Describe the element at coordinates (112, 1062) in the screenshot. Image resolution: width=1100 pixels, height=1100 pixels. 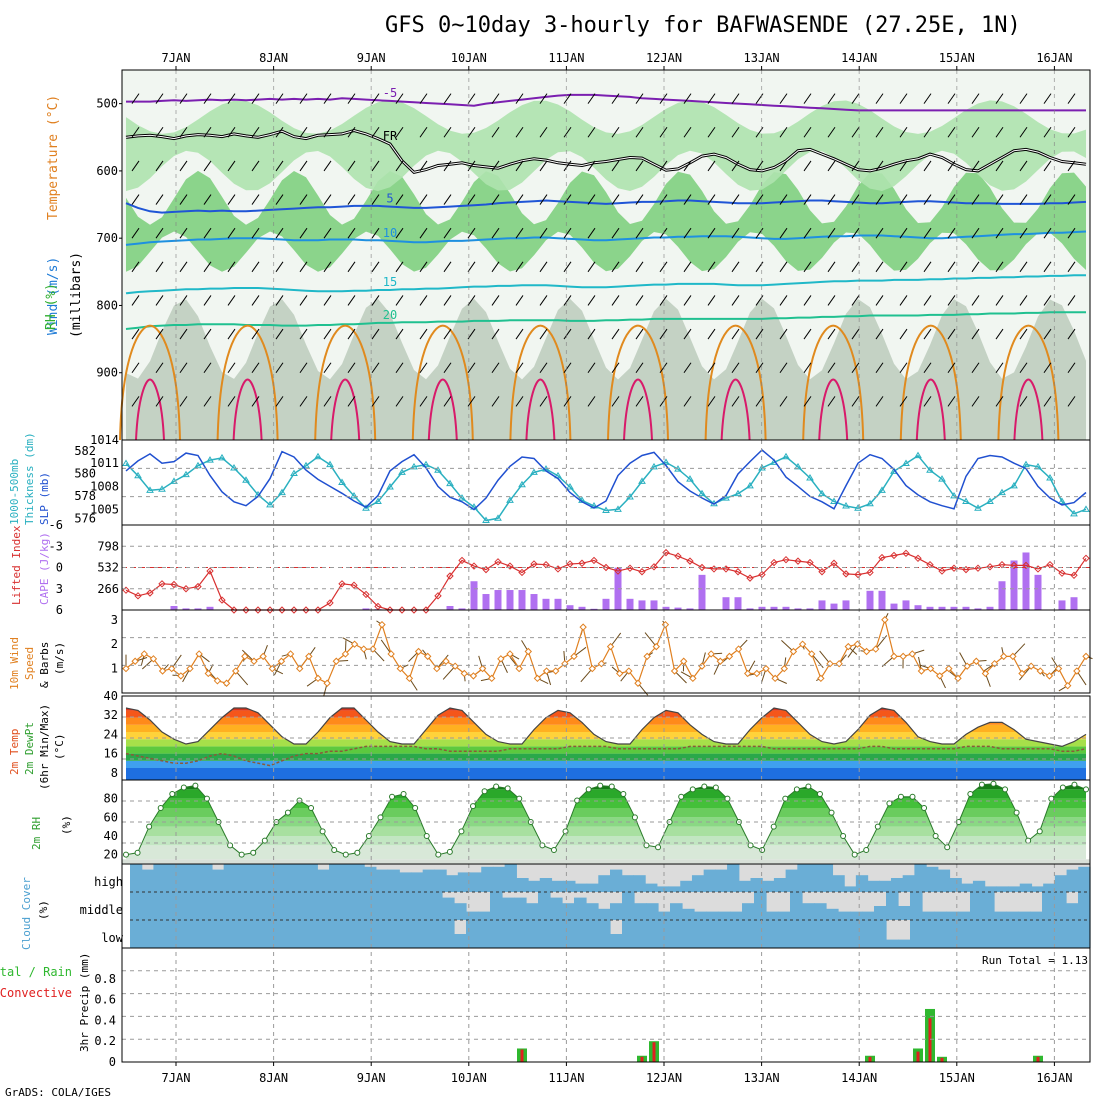
I see `precip-y-tick: 0` at that location.